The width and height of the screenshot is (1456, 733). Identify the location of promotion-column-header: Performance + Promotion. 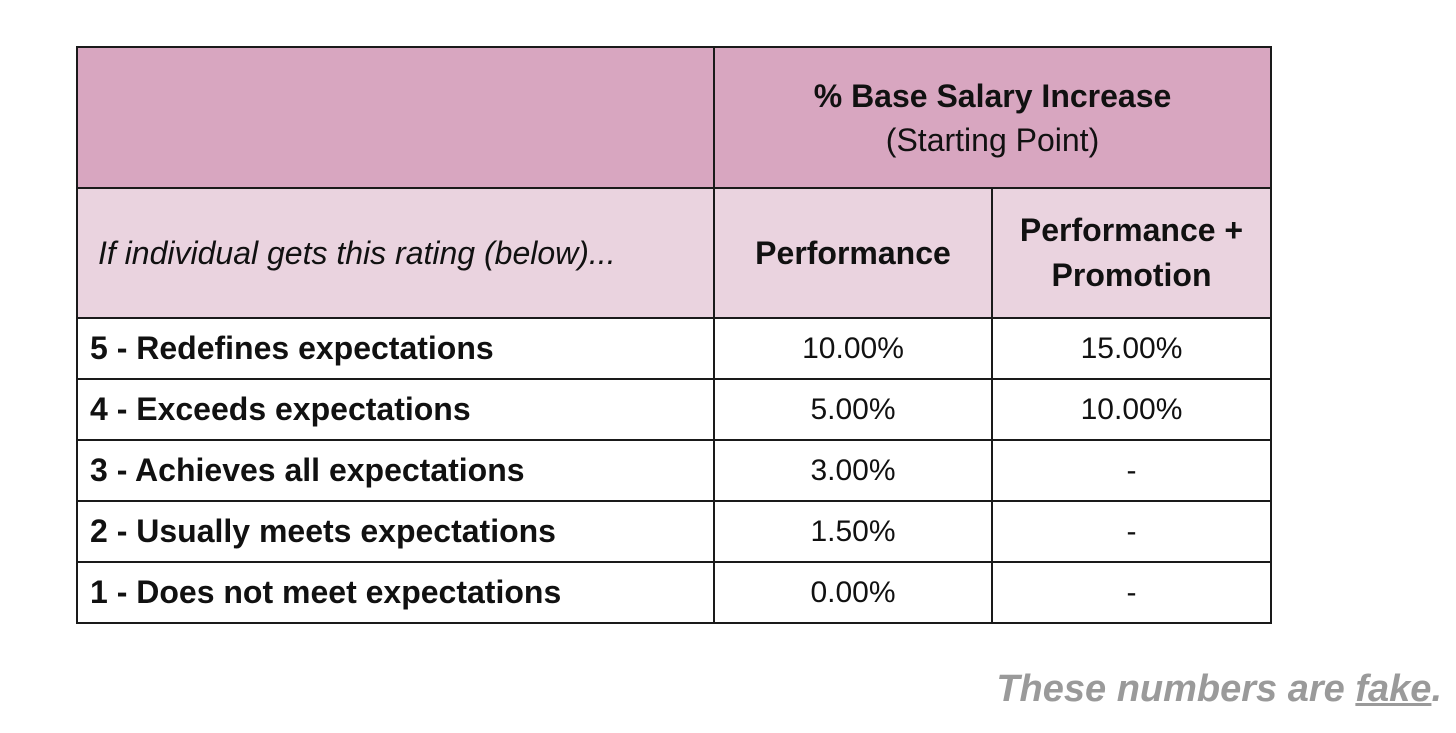
(1131, 253).